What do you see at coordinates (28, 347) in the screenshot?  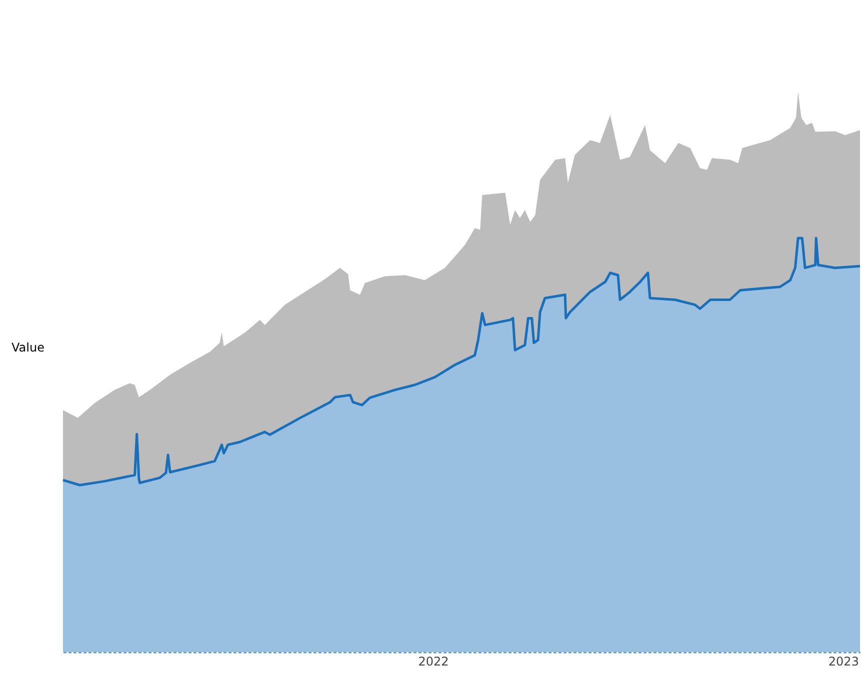 I see `y-axis-title: Value` at bounding box center [28, 347].